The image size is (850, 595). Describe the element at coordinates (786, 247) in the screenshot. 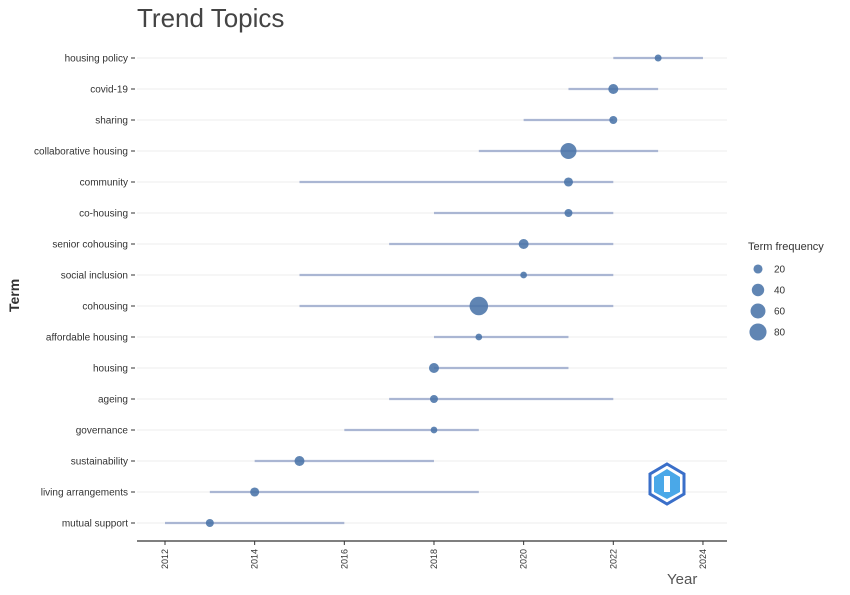

I see `legend-title: Term frequency` at that location.